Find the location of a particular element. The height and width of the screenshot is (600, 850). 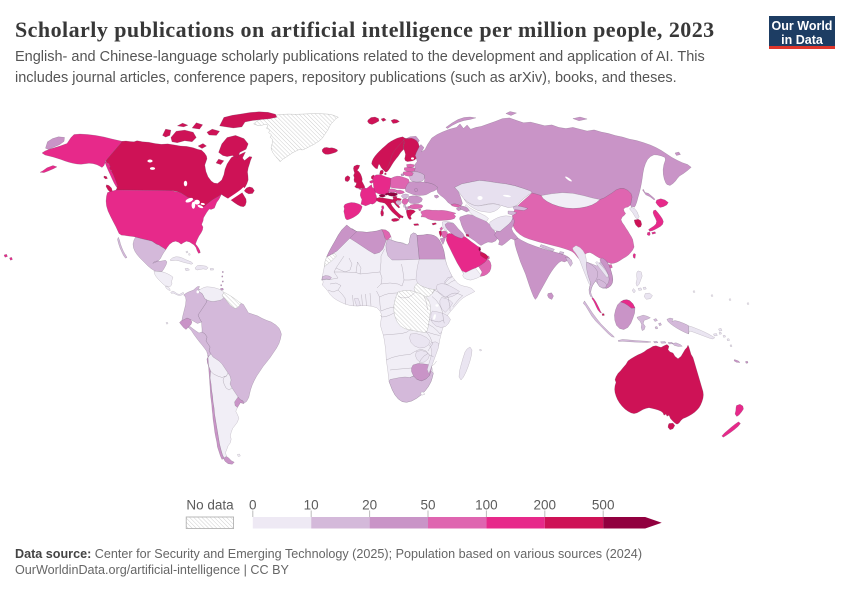

svg-text: 100 is located at coordinates (486, 505).